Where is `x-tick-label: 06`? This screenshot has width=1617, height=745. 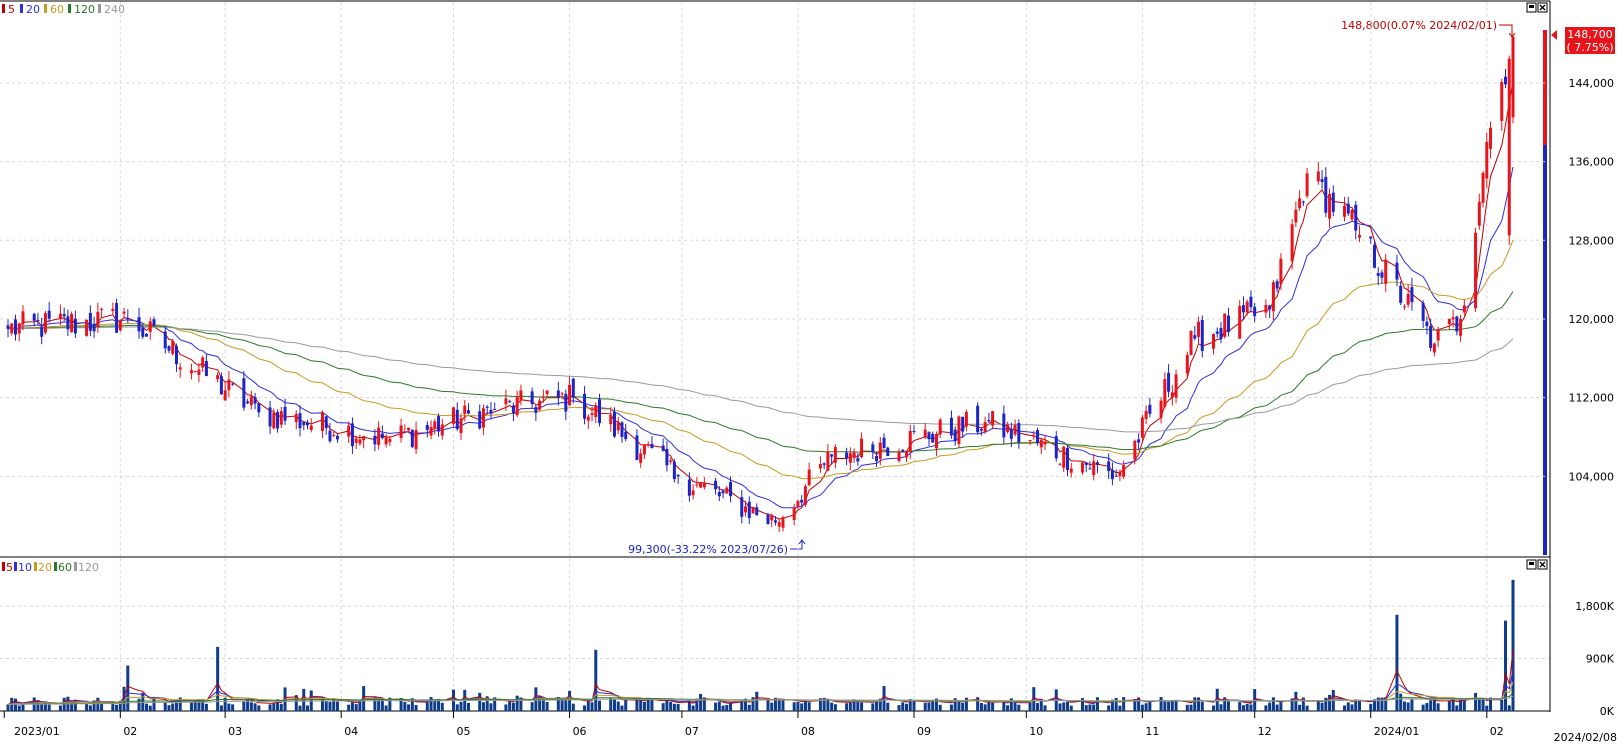
x-tick-label: 06 is located at coordinates (580, 731).